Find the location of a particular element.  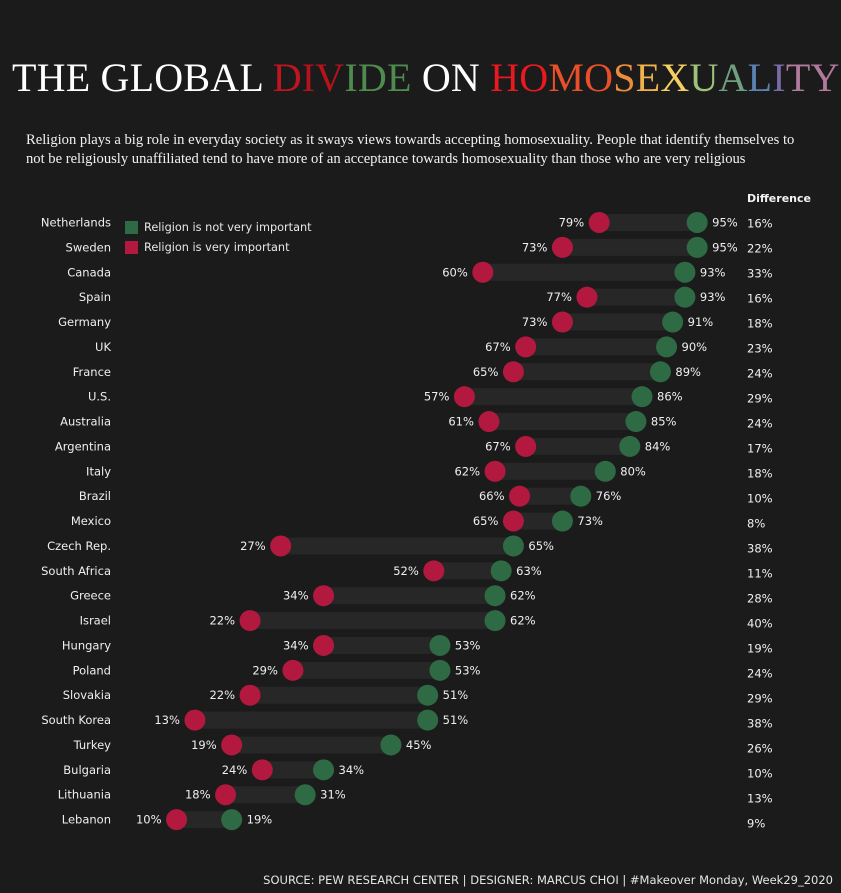

value-label-very-important: 10% is located at coordinates (149, 820).